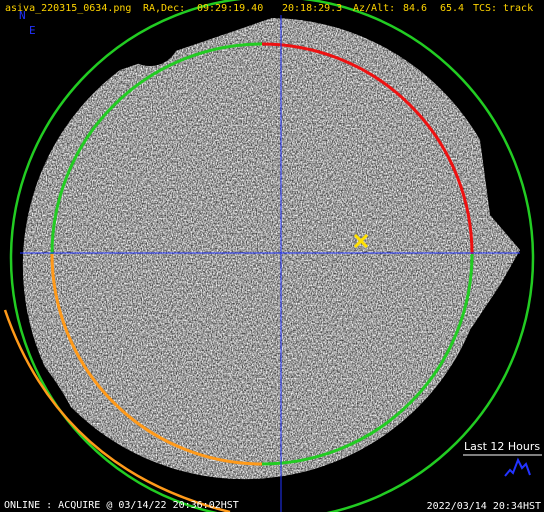 The height and width of the screenshot is (512, 544). What do you see at coordinates (230, 8) in the screenshot?
I see `ra: 09:29:19.40` at bounding box center [230, 8].